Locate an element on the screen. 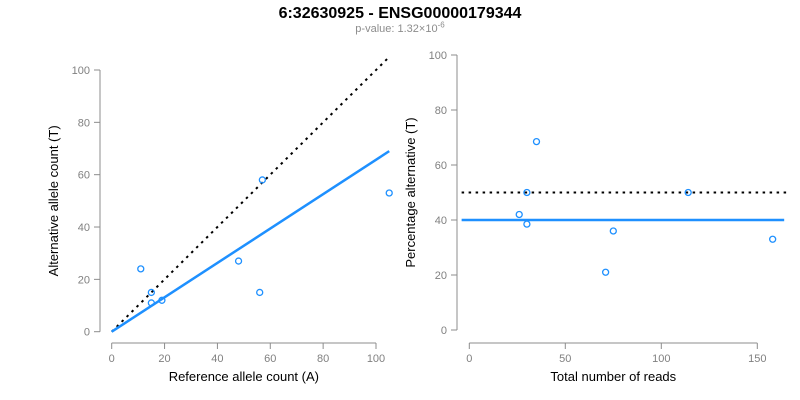  x-tick-label: 20 is located at coordinates (164, 359).